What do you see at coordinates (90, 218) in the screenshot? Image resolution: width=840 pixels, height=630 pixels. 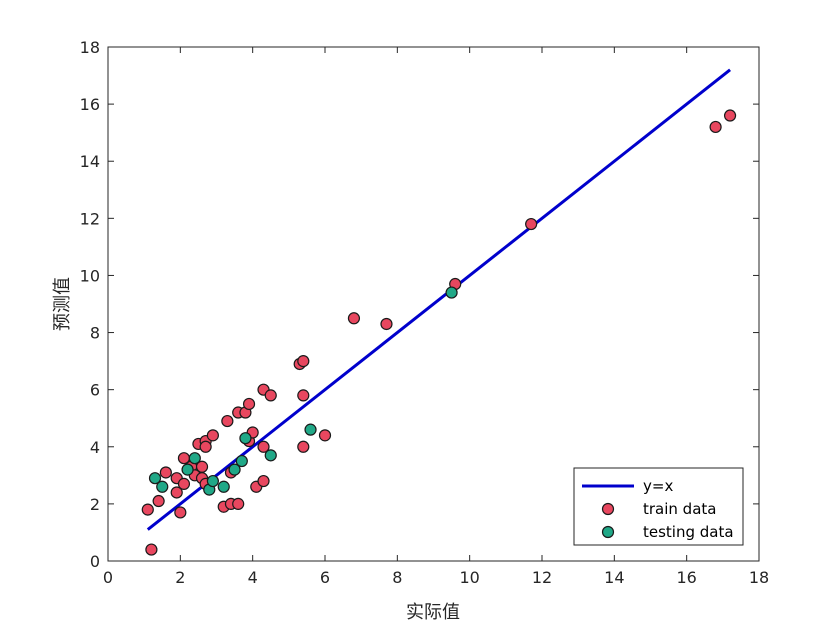 I see `y-tick-label: 12` at bounding box center [90, 218].